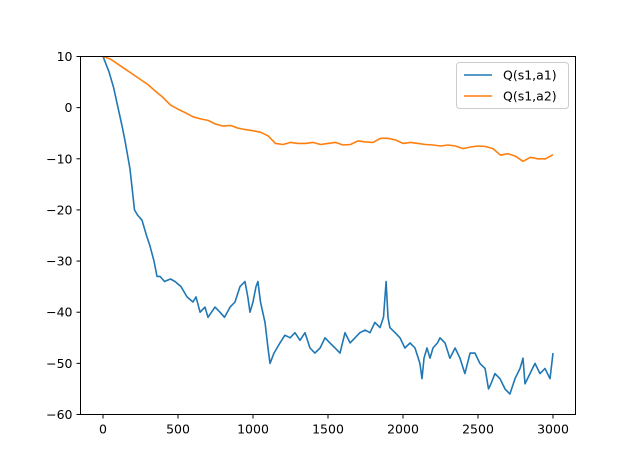 The width and height of the screenshot is (640, 466). What do you see at coordinates (69, 107) in the screenshot?
I see `y-tick-label: 0` at bounding box center [69, 107].